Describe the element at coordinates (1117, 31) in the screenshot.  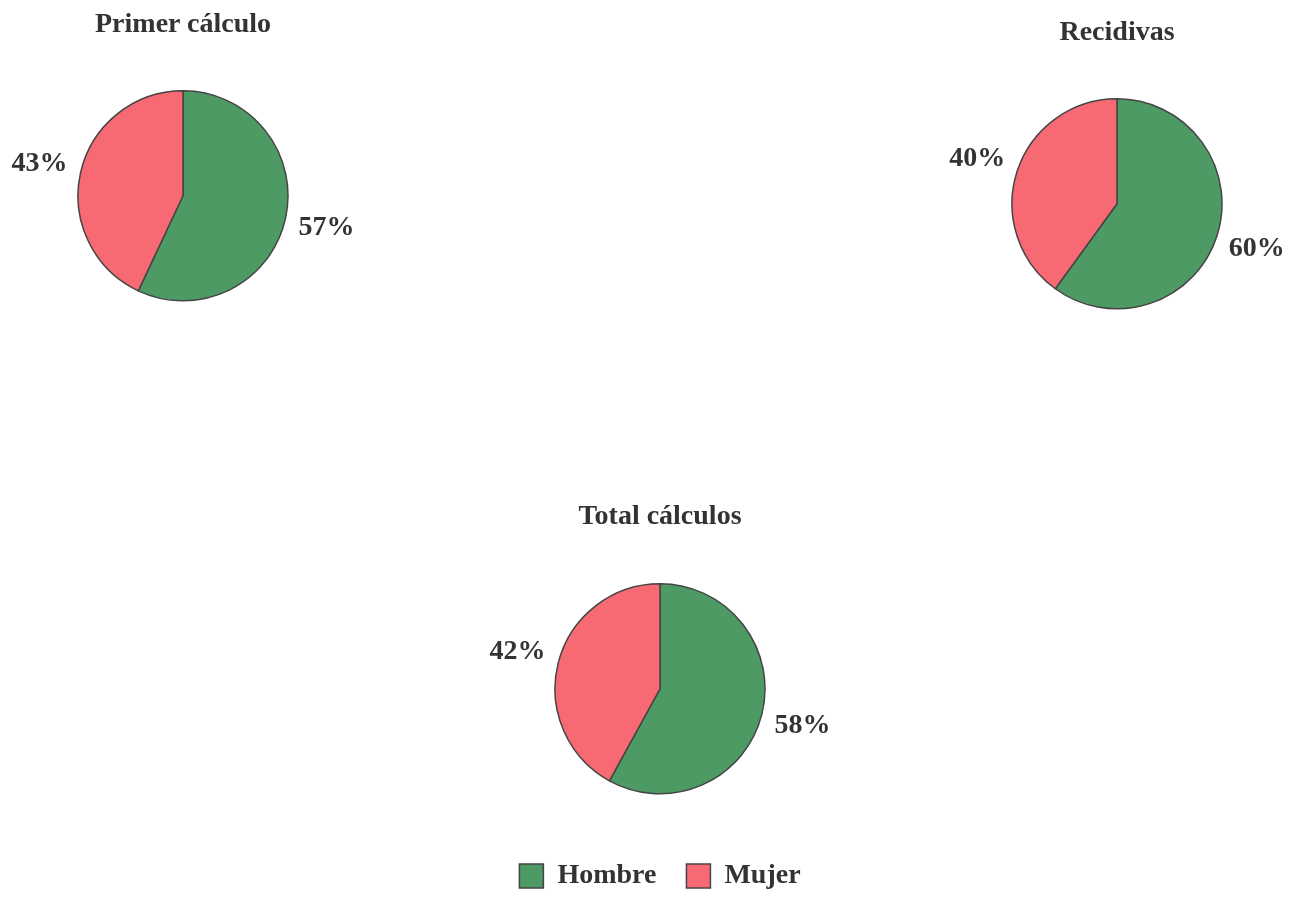
I see `chart-title: Recidivas` at that location.